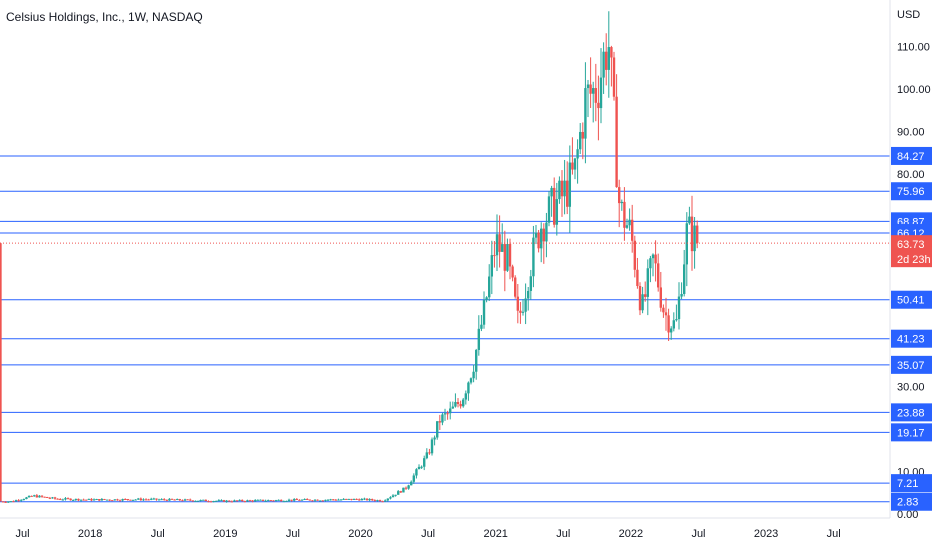 The height and width of the screenshot is (550, 932). I want to click on time-tick-label: Jul, so click(293, 534).